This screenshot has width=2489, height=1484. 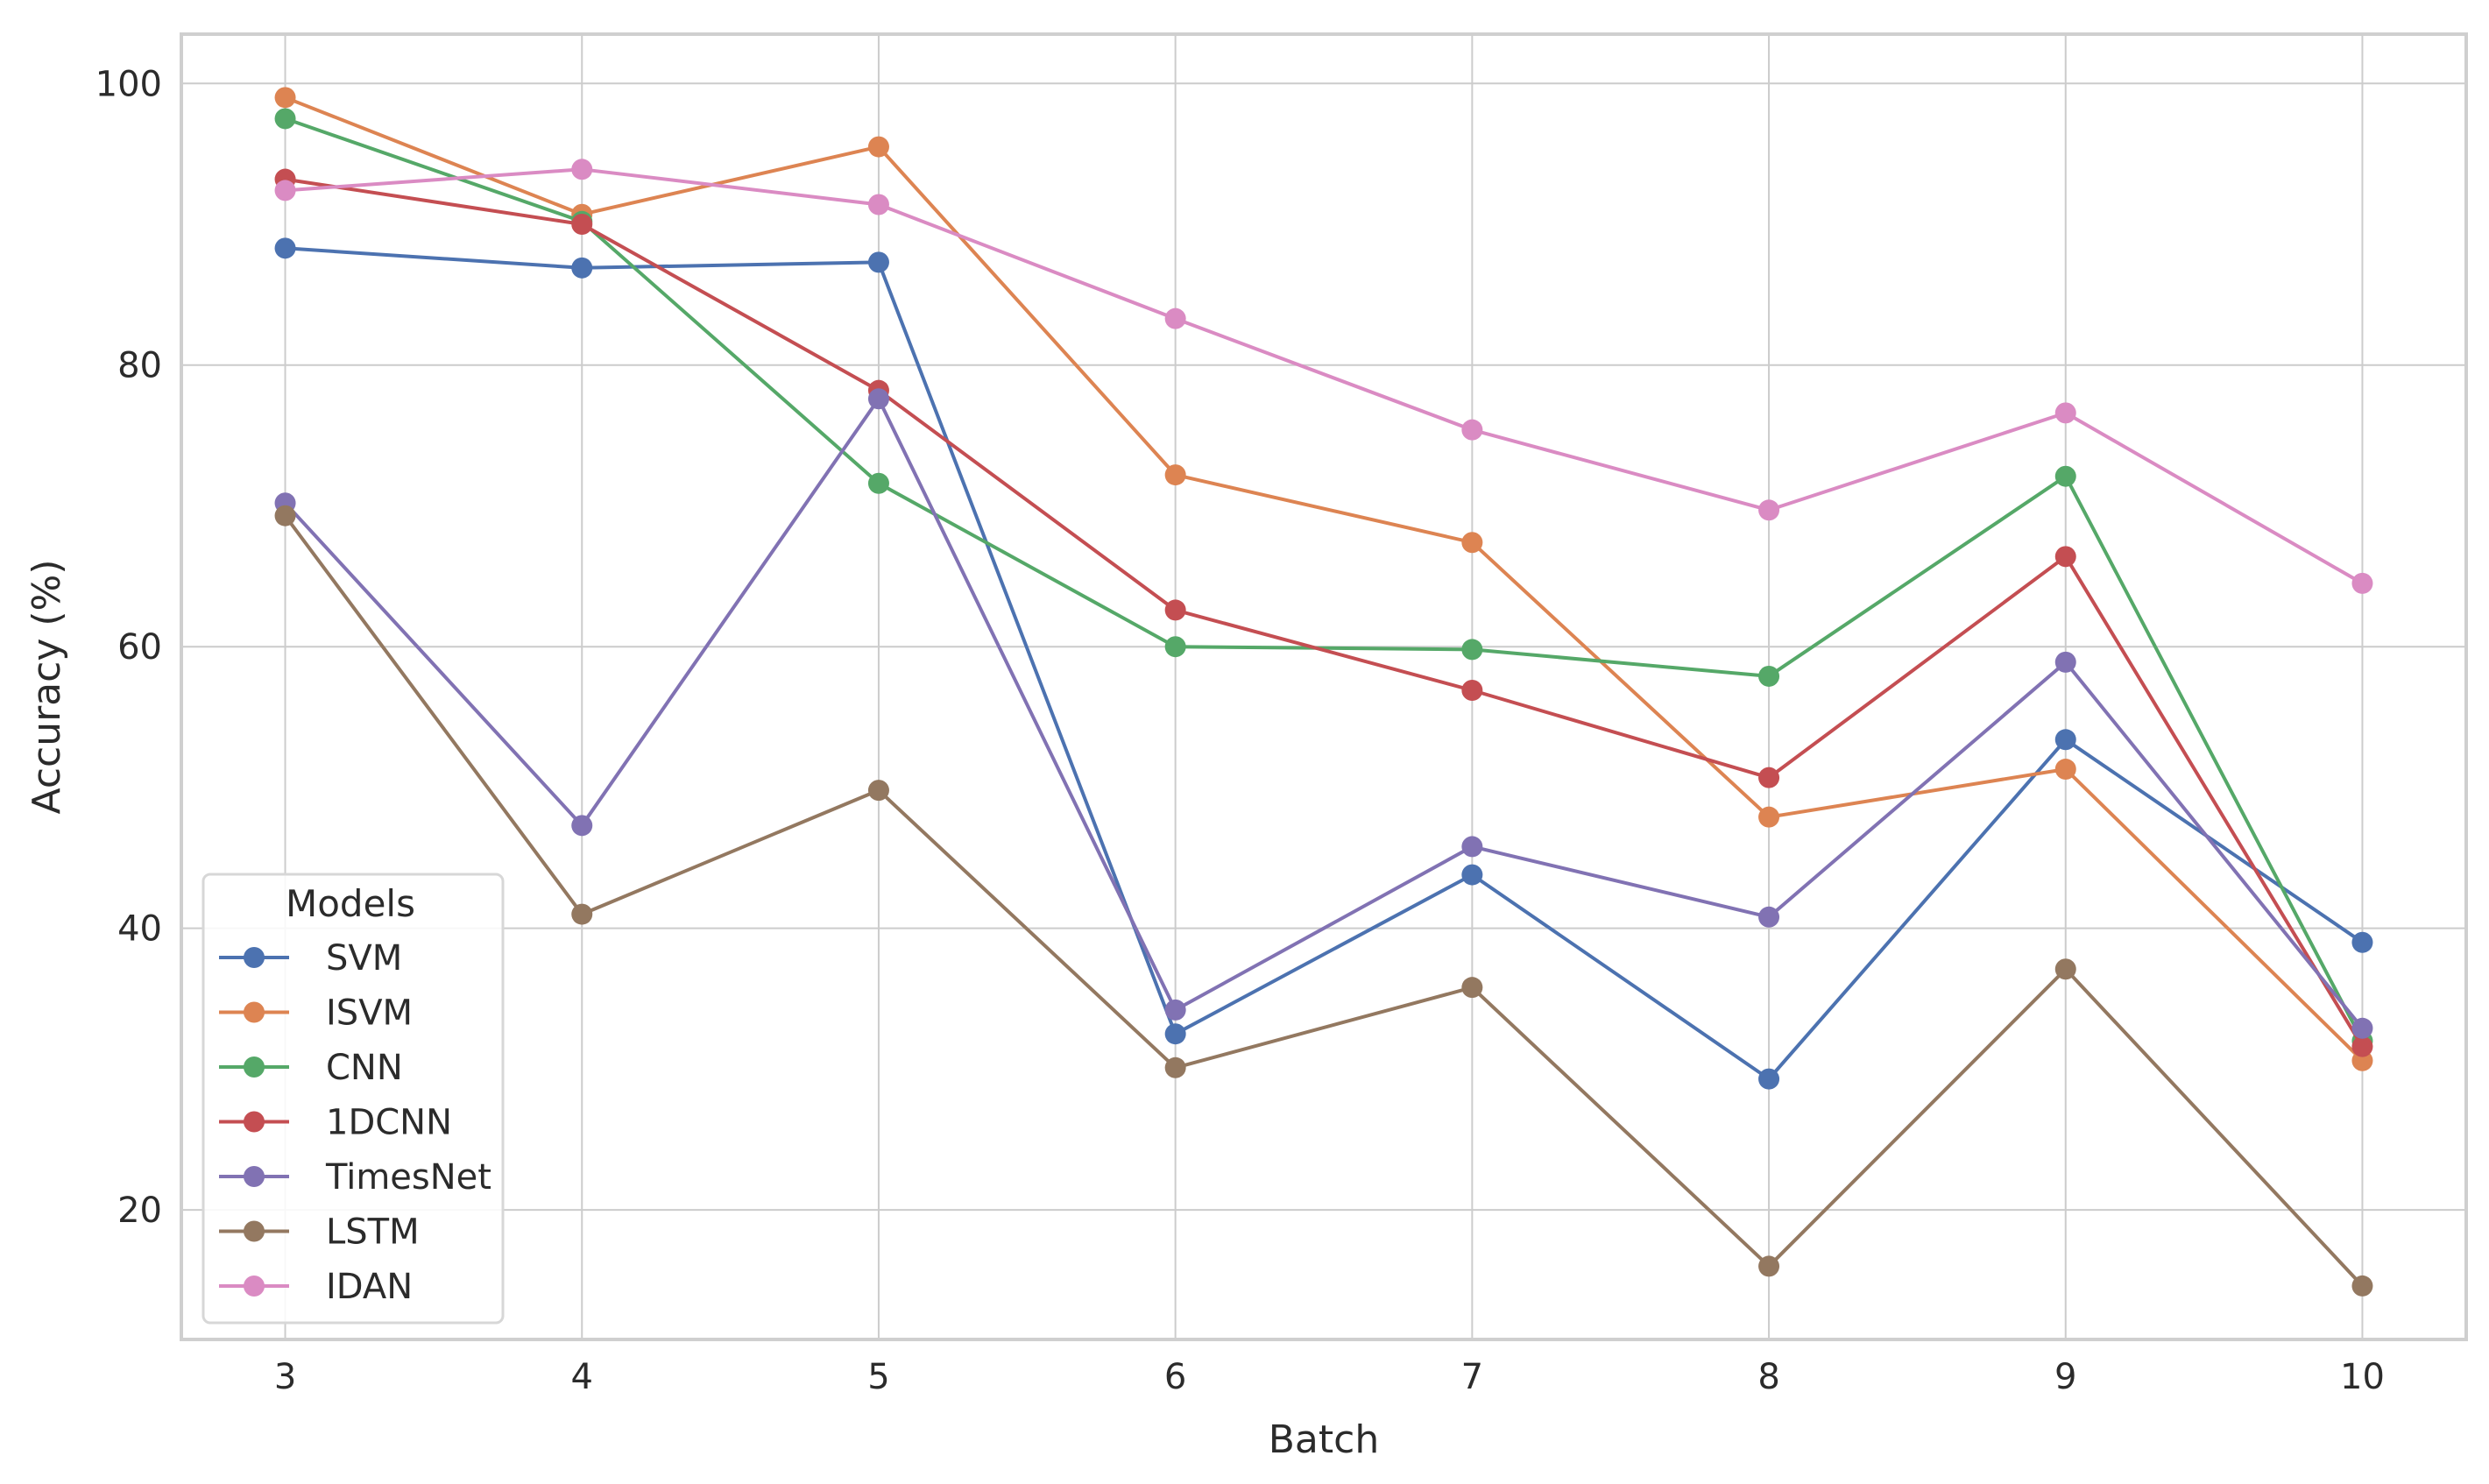 I want to click on x-tick-label: 3, so click(x=285, y=1377).